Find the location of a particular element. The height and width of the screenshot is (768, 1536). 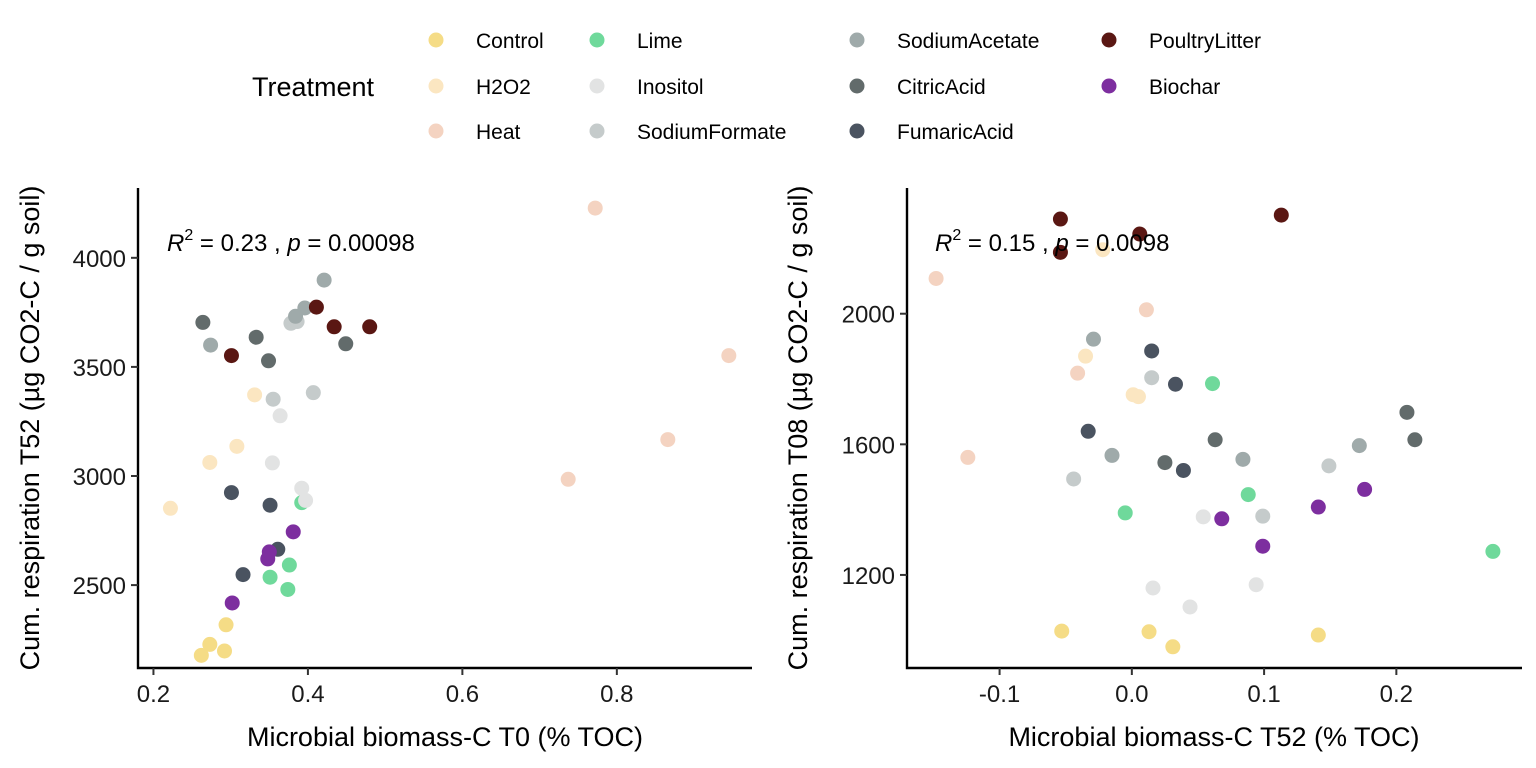

y-axis-title-left: Cum. respiration T52 (µg CO2-C / g soil) is located at coordinates (30, 428).